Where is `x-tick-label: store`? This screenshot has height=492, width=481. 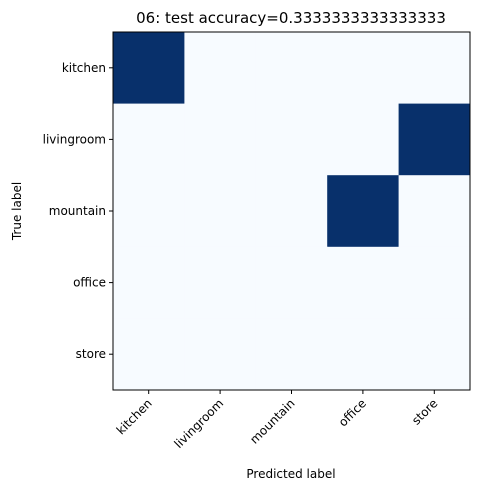 x-tick-label: store is located at coordinates (424, 411).